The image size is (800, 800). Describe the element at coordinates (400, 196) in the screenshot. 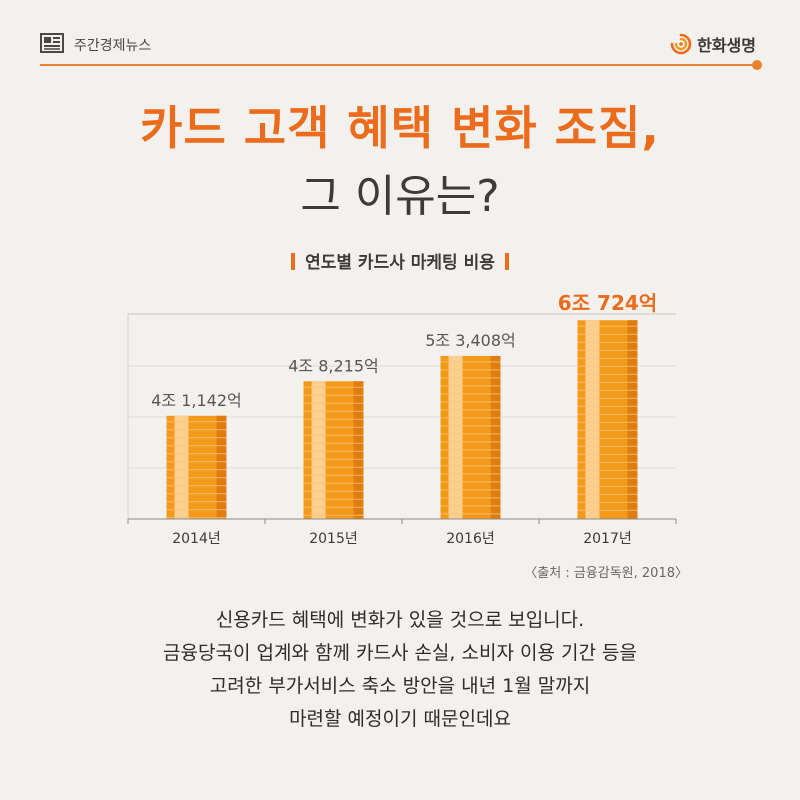

I see `page-subtitle: 그 이유는?` at that location.